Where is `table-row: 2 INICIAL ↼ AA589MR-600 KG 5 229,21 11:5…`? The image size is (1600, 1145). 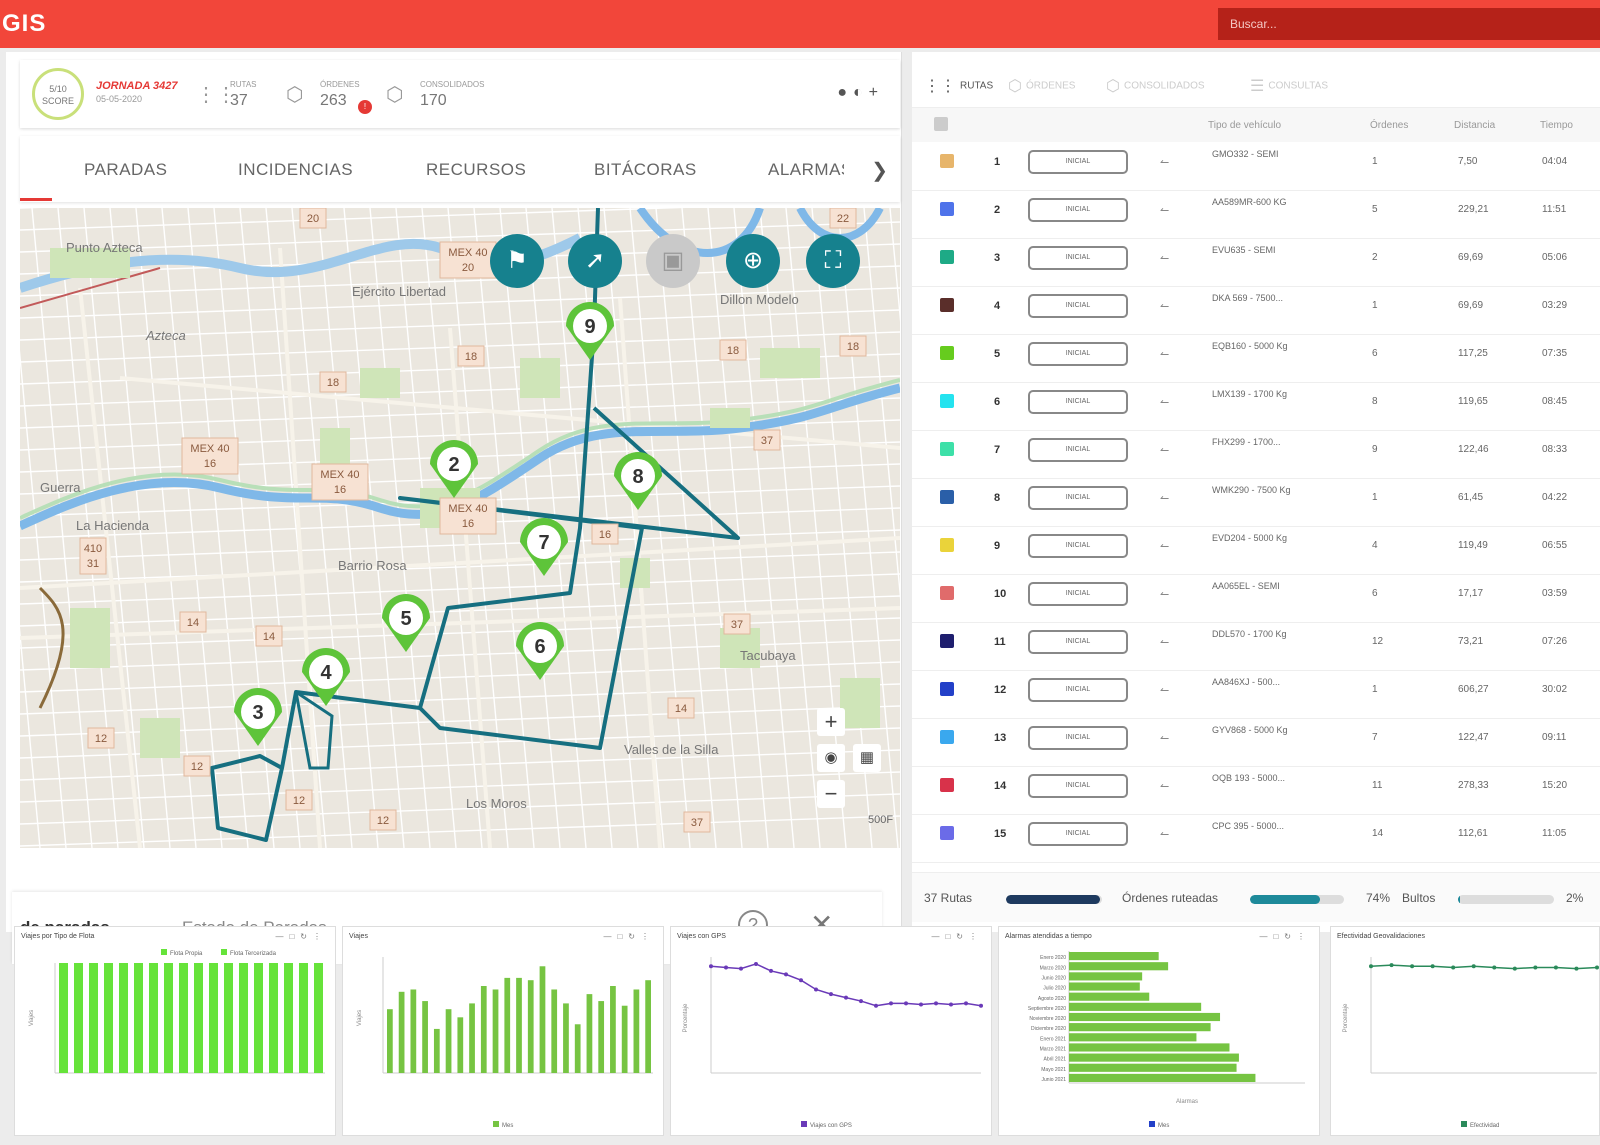
table-row: 2 INICIAL ↼ AA589MR-600 KG 5 229,21 11:5… is located at coordinates (1256, 214).